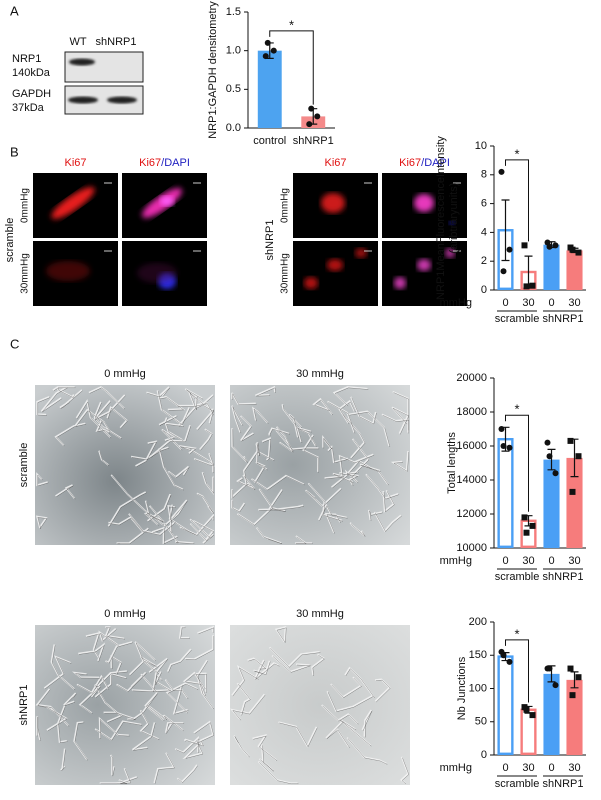 Image resolution: width=601 pixels, height=800 pixels. I want to click on y-axis-label: NRP1:GAPDH densitometry, so click(213, 70).